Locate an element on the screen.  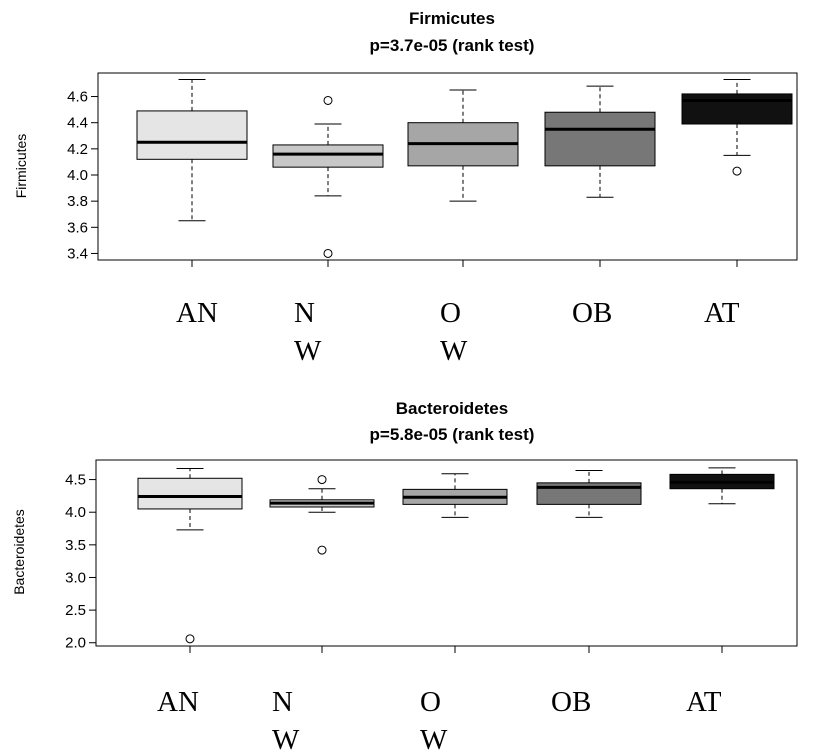
chart-subtitle: p=5.8e-05 (rank test) is located at coordinates (452, 434).